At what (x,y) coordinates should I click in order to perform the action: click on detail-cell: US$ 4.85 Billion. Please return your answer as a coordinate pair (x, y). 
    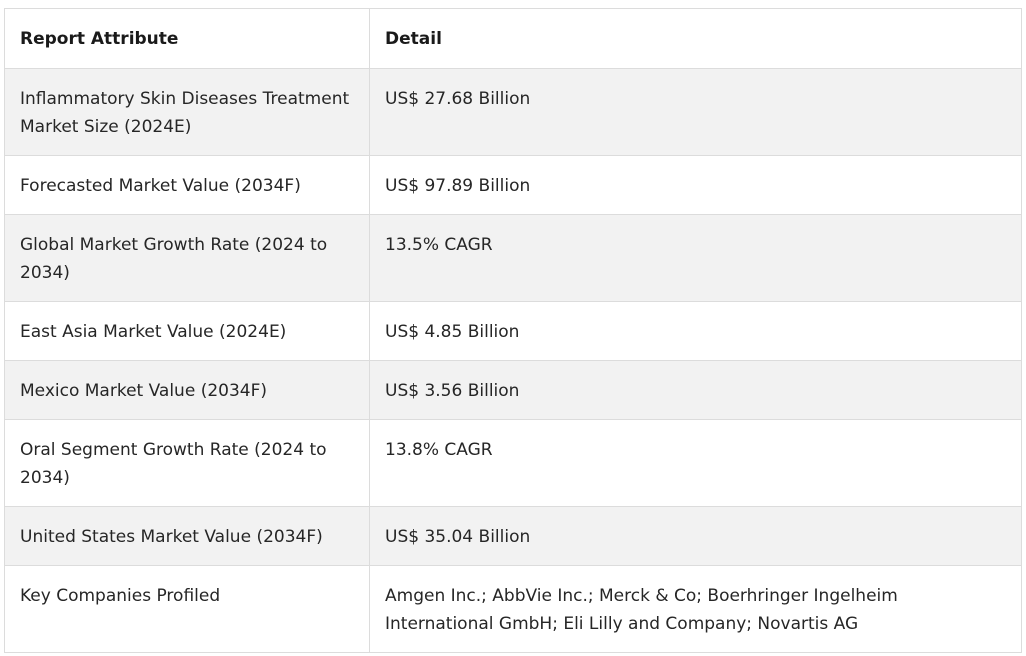
    Looking at the image, I should click on (695, 331).